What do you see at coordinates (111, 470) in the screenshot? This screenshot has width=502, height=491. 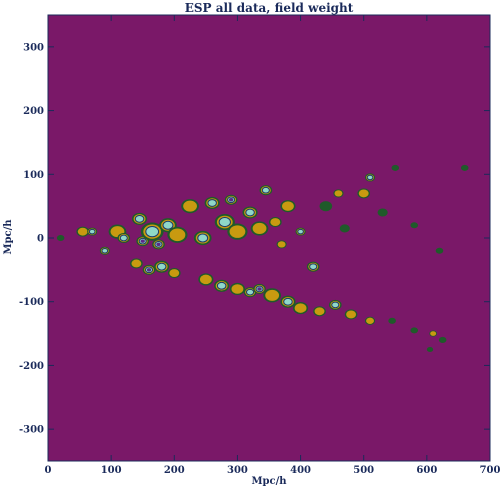 I see `x-tick-label: 100` at bounding box center [111, 470].